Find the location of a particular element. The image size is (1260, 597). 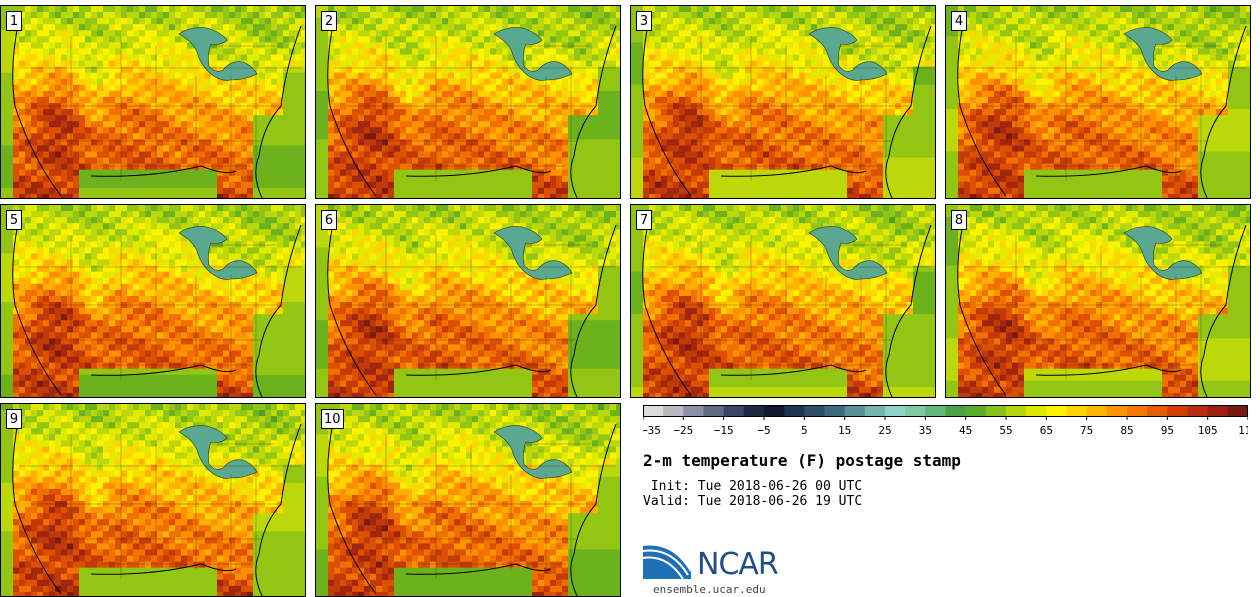

colorbar-tick-label: 105 is located at coordinates (1208, 430).